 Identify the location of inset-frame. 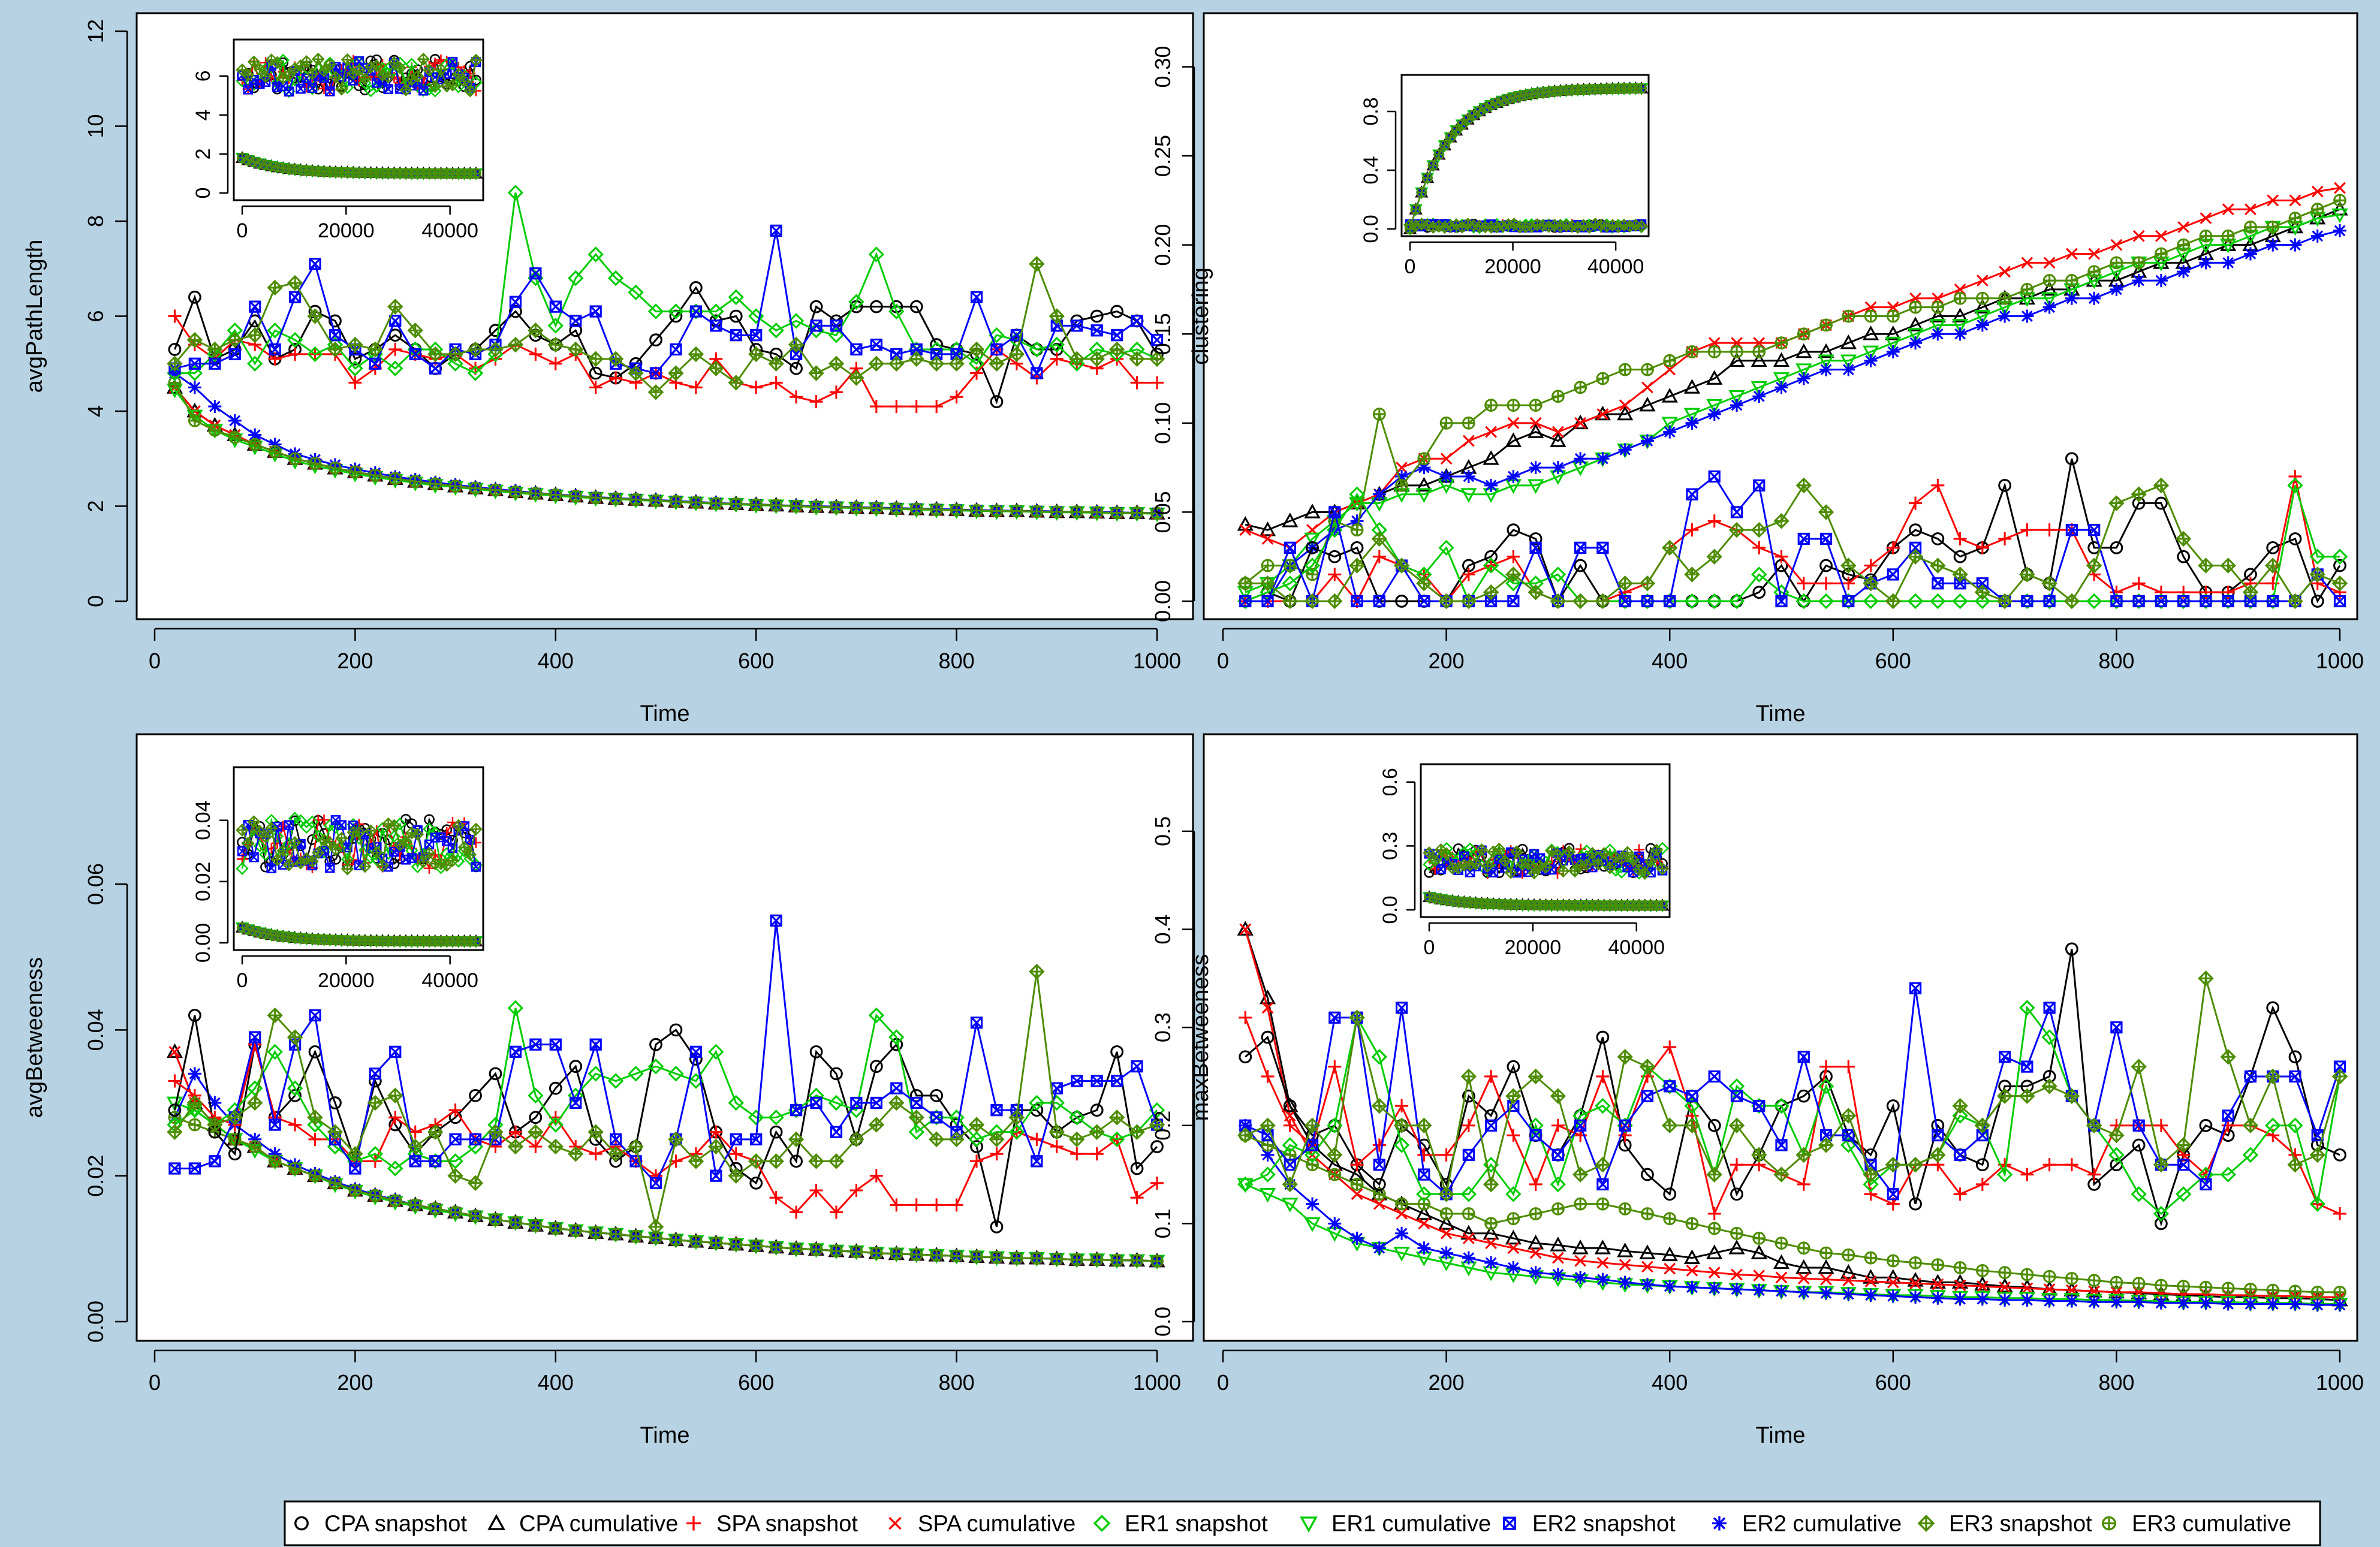
(1546, 841).